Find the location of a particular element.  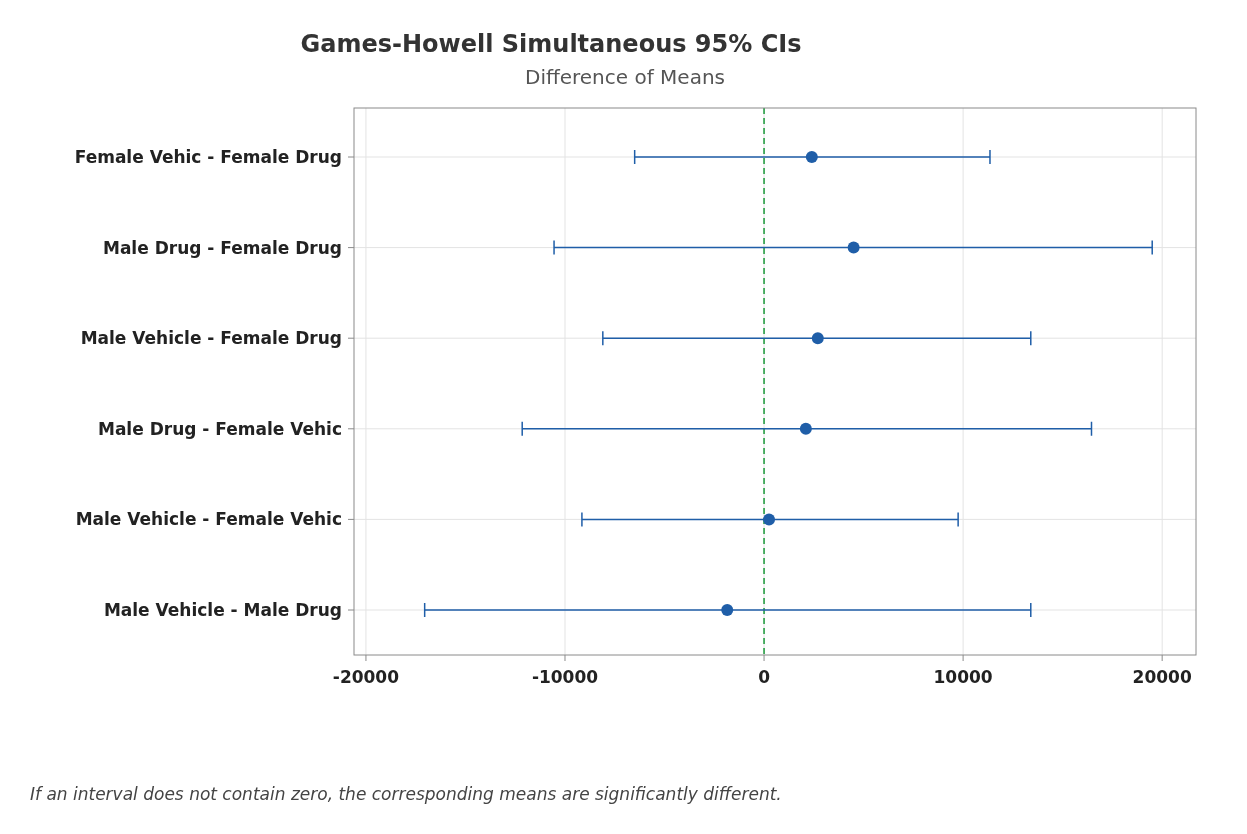

chart-subtitle: Difference of Means is located at coordinates (625, 77).